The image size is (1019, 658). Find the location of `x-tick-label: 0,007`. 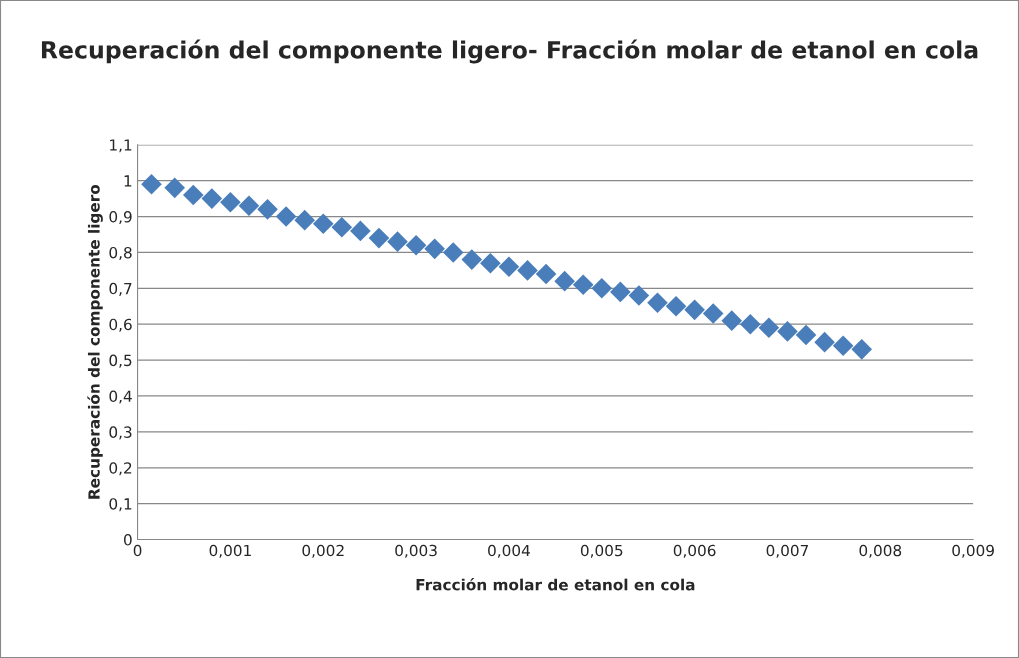

x-tick-label: 0,007 is located at coordinates (787, 551).